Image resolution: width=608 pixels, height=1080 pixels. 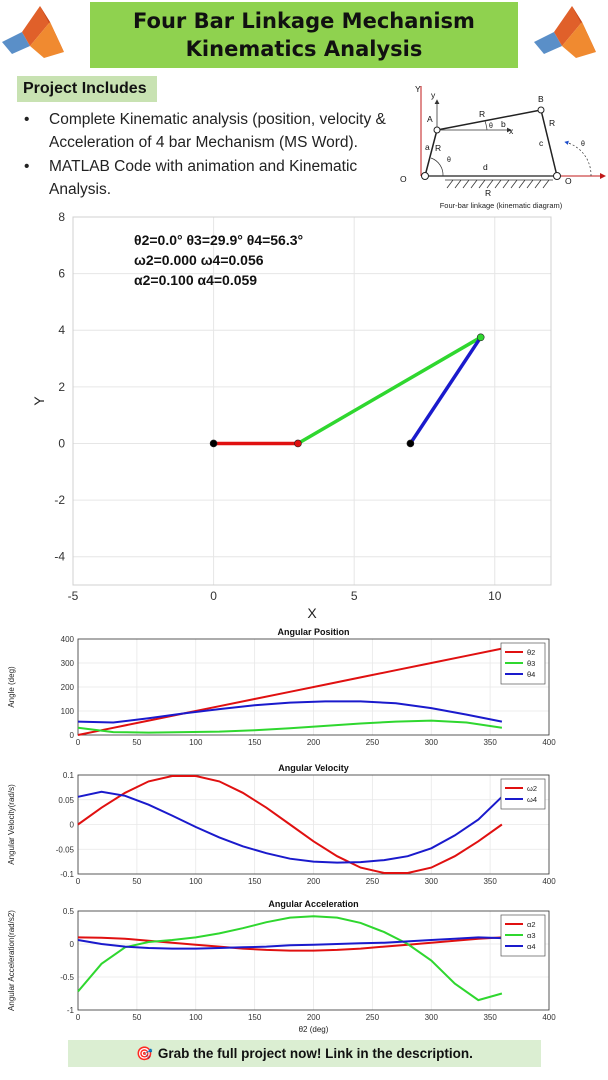 I want to click on y-tick-label: 6, so click(x=61, y=274).